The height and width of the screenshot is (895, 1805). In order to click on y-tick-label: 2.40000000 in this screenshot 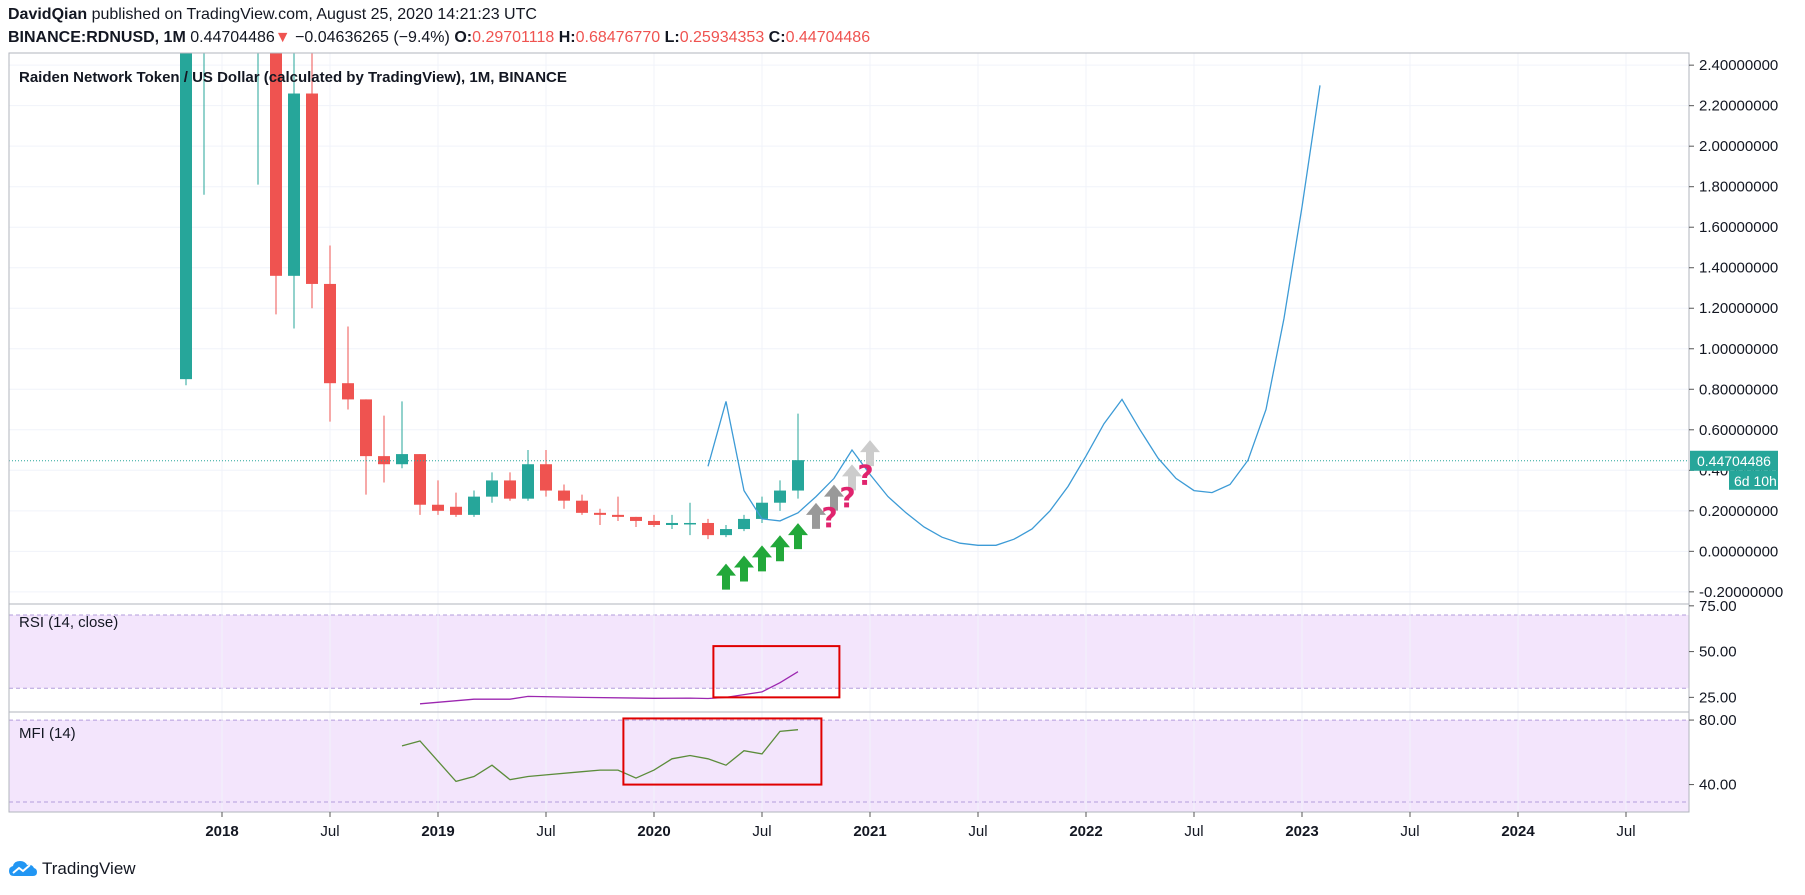, I will do `click(1738, 65)`.